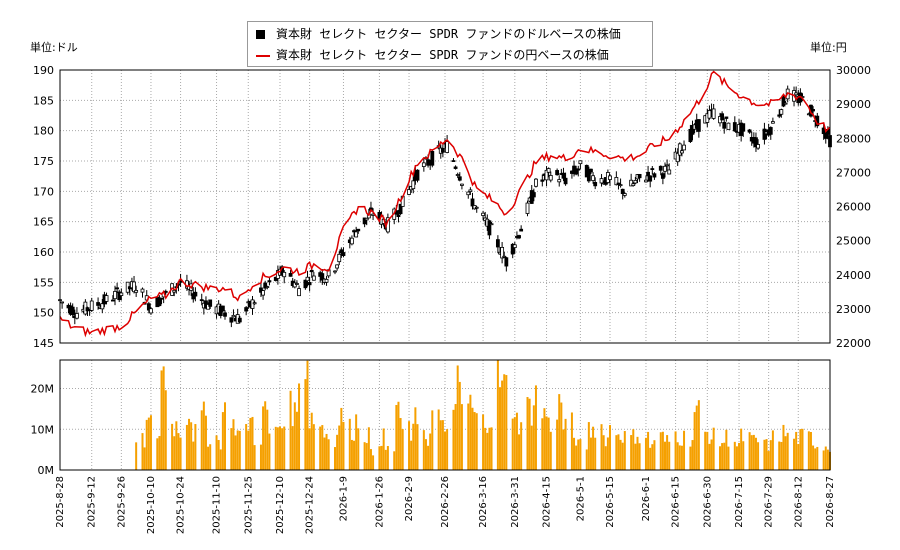 The image size is (900, 550). Describe the element at coordinates (43, 313) in the screenshot. I see `left-tick-label: 150` at that location.